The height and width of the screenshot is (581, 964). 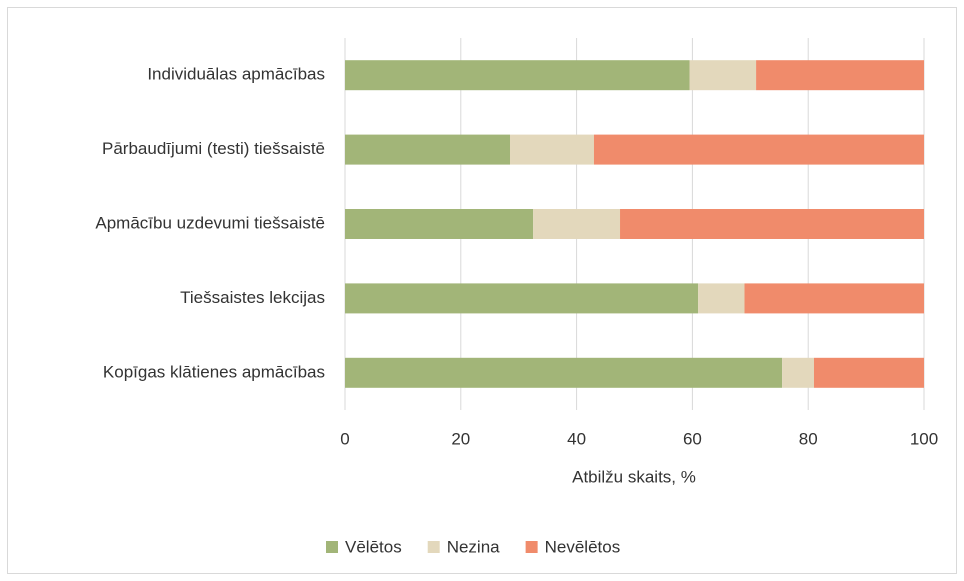 What do you see at coordinates (692, 438) in the screenshot?
I see `x-tick-label: 60` at bounding box center [692, 438].